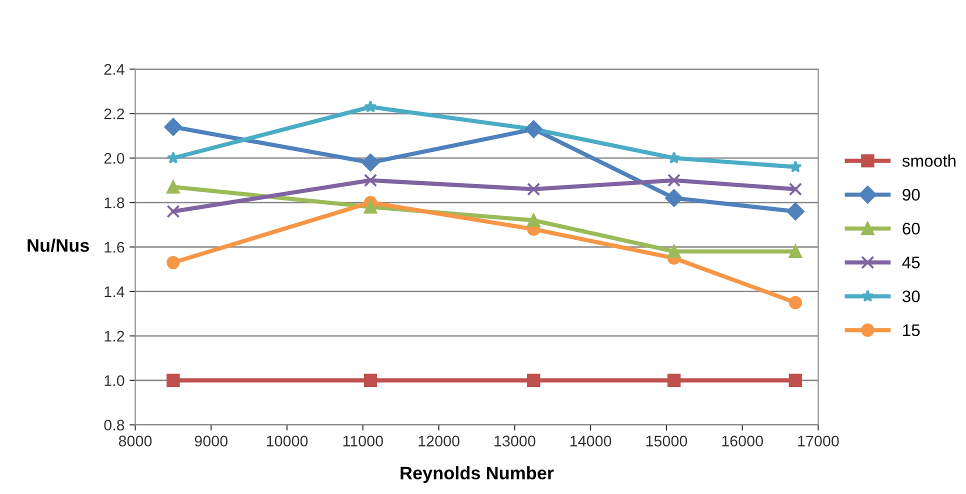 The image size is (966, 494). What do you see at coordinates (911, 262) in the screenshot?
I see `legend-label: 45` at bounding box center [911, 262].